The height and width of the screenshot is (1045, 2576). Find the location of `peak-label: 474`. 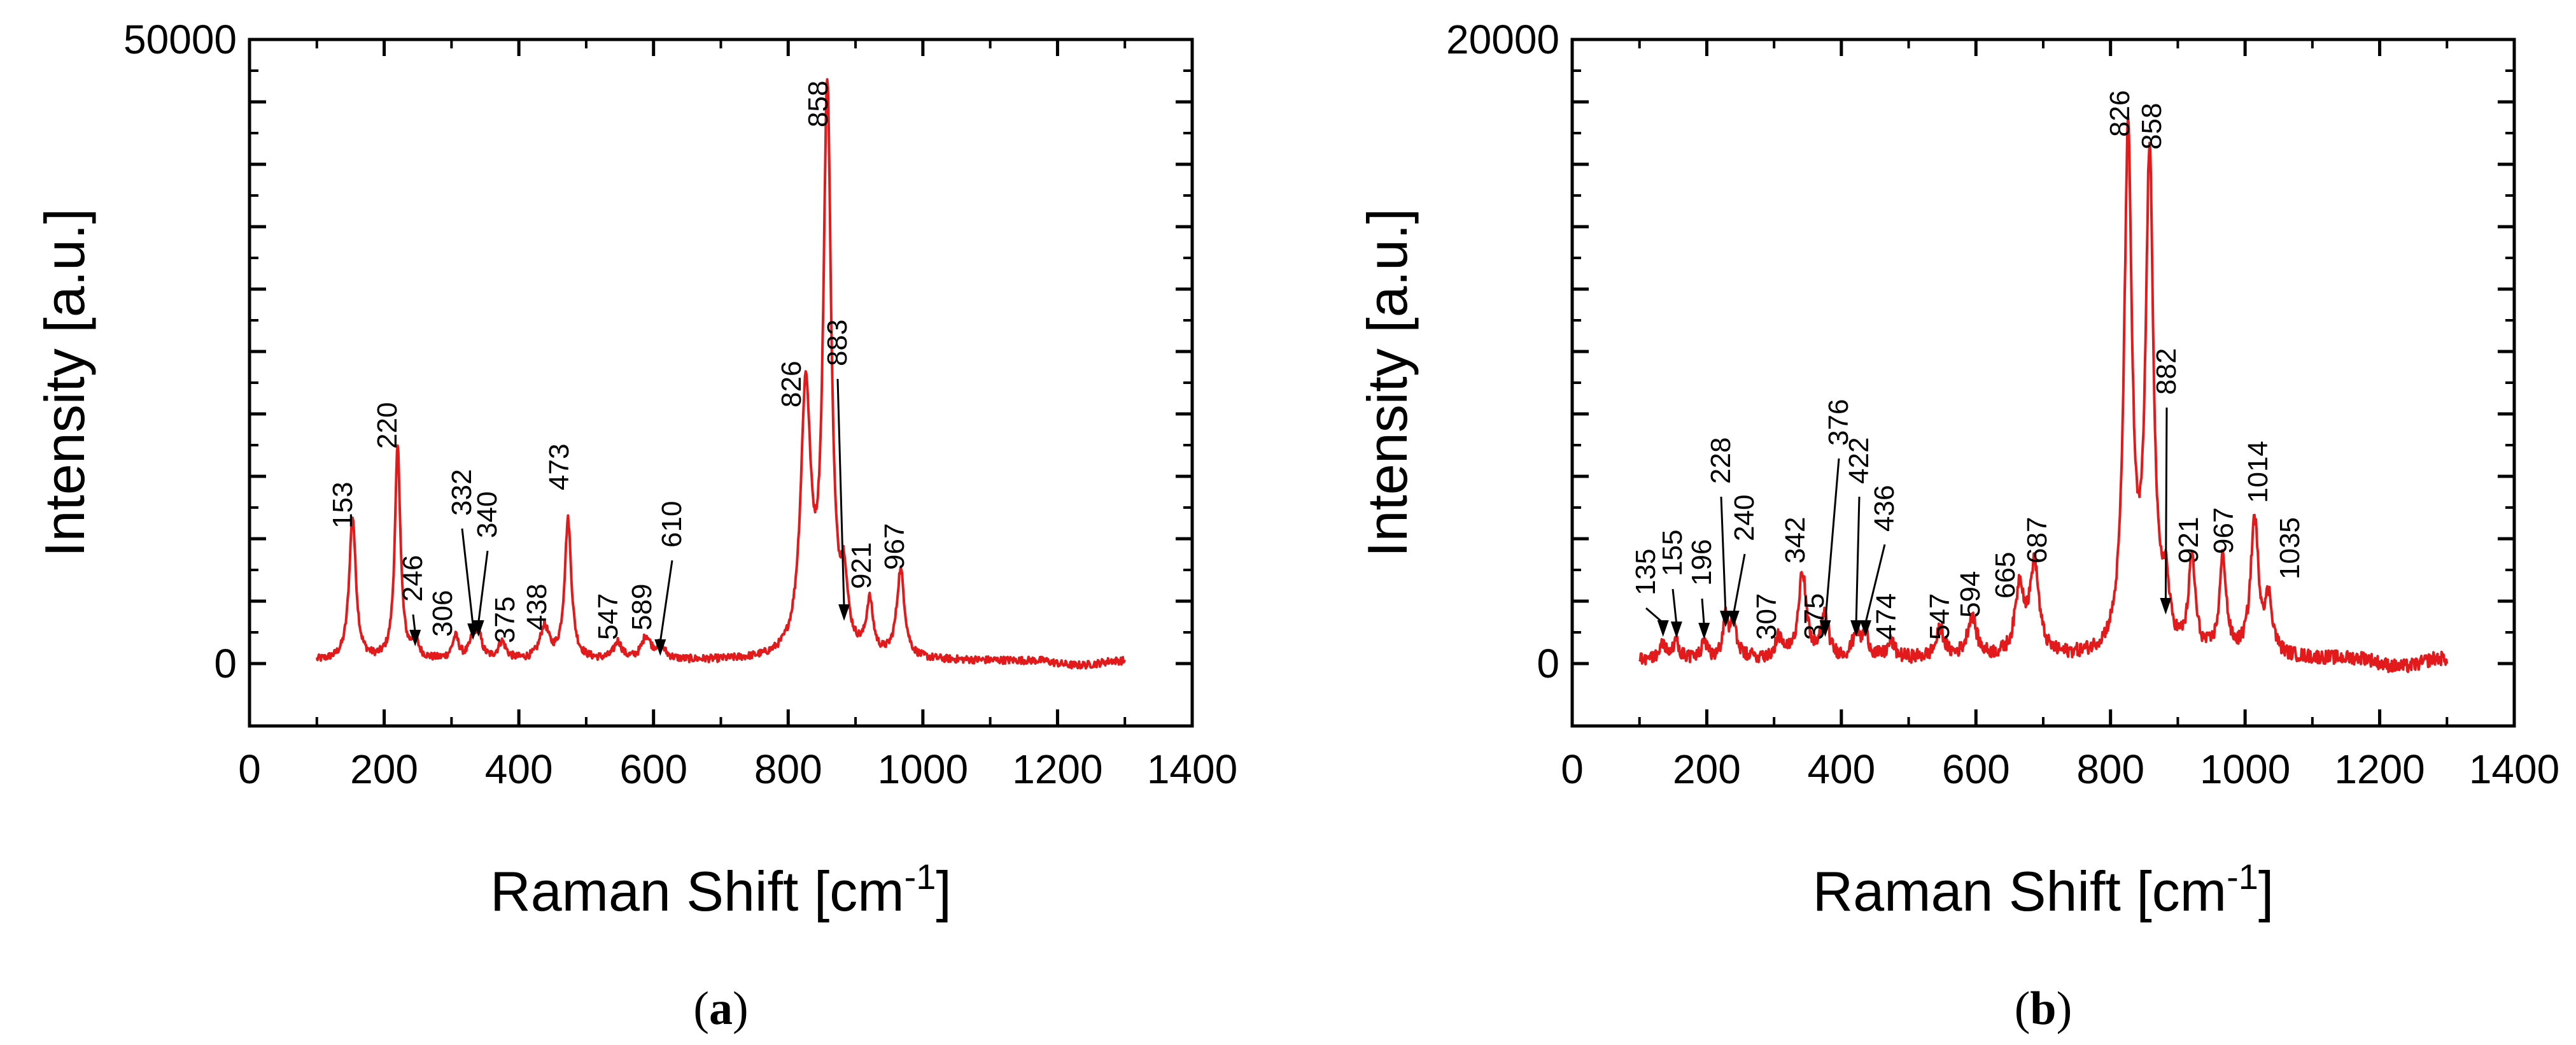

peak-label: 474 is located at coordinates (1887, 617).